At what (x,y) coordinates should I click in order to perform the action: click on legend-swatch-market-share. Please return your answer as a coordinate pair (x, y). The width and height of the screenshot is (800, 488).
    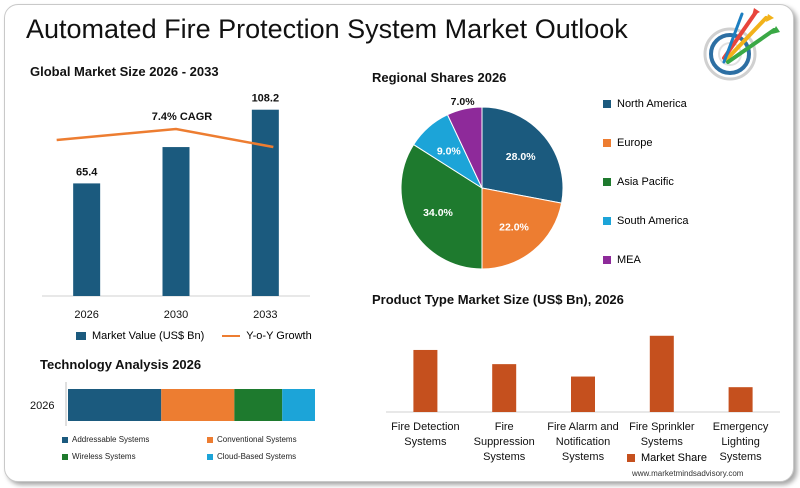
    Looking at the image, I should click on (631, 458).